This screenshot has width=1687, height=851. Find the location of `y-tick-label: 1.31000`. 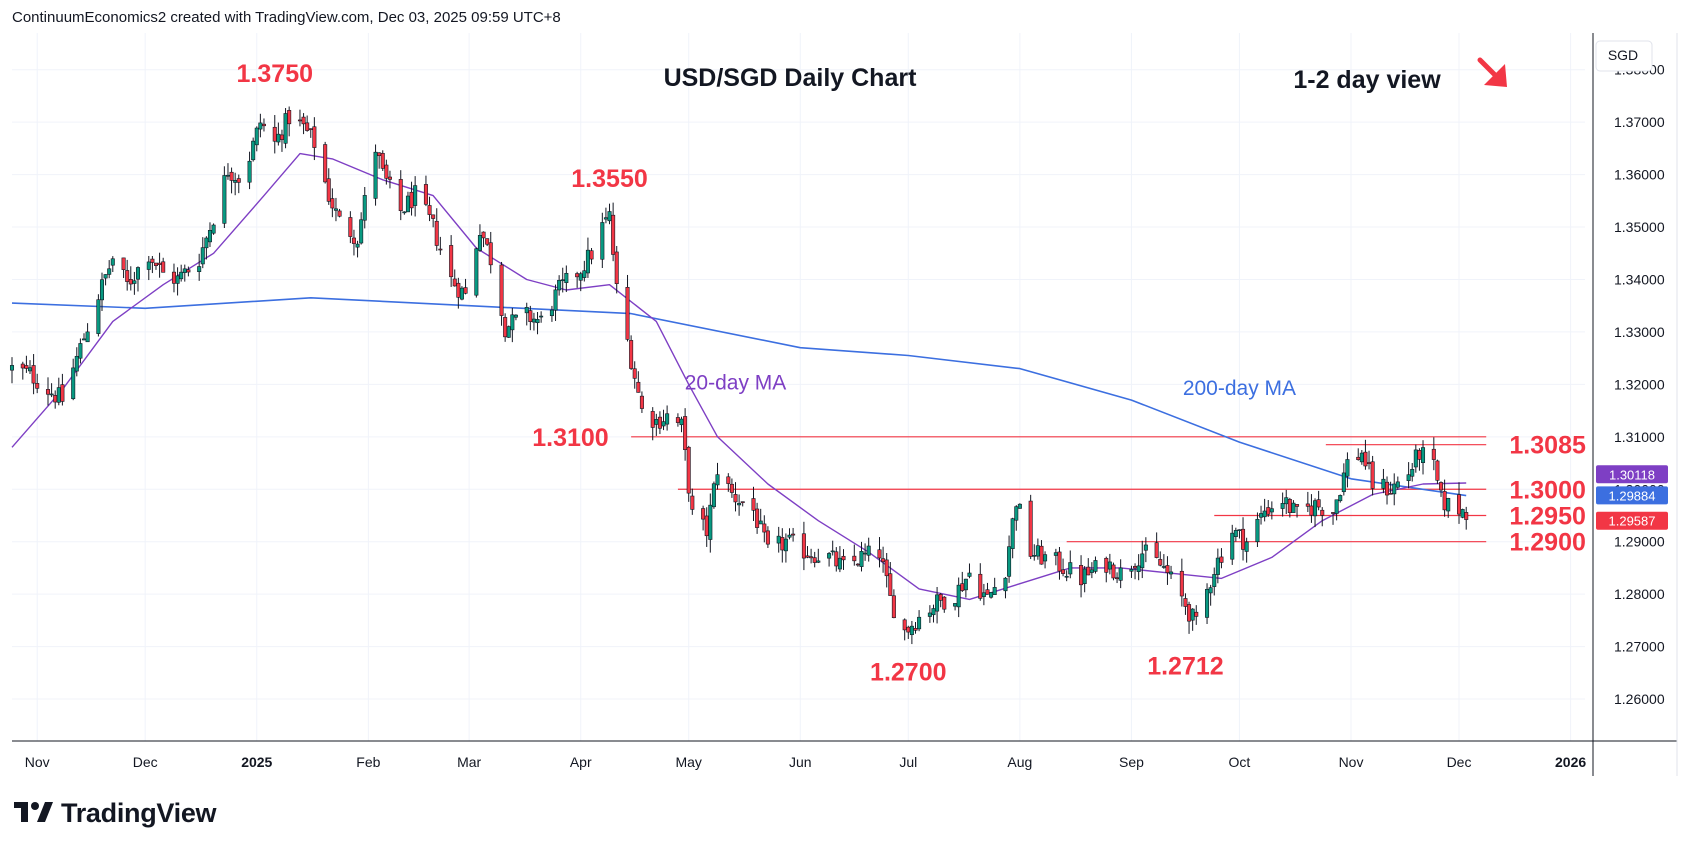

y-tick-label: 1.31000 is located at coordinates (1639, 437).